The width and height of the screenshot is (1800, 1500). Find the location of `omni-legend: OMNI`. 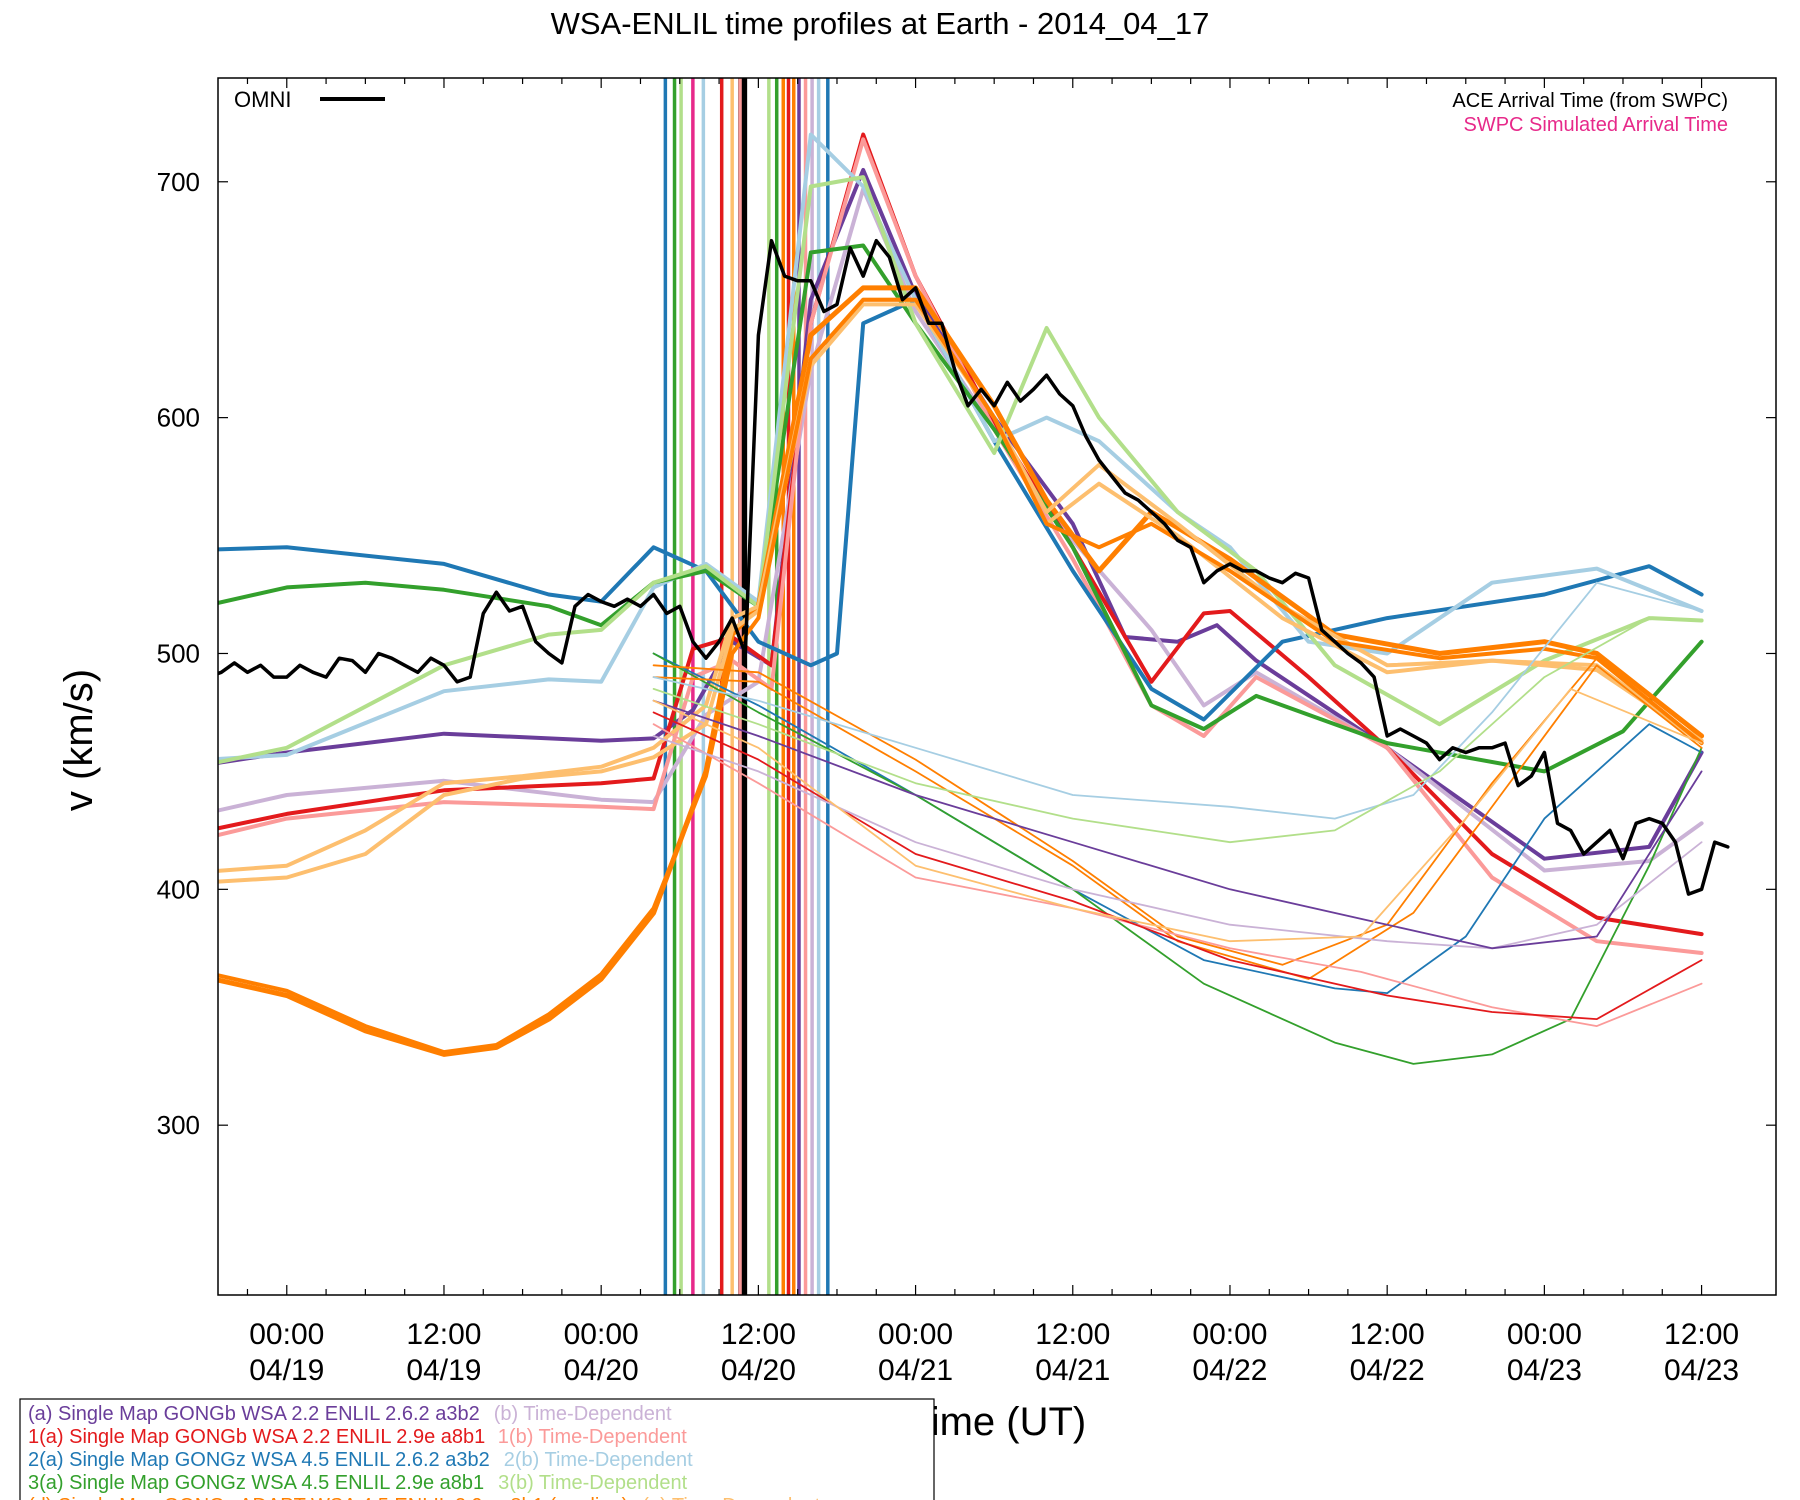

omni-legend: OMNI is located at coordinates (309, 99).